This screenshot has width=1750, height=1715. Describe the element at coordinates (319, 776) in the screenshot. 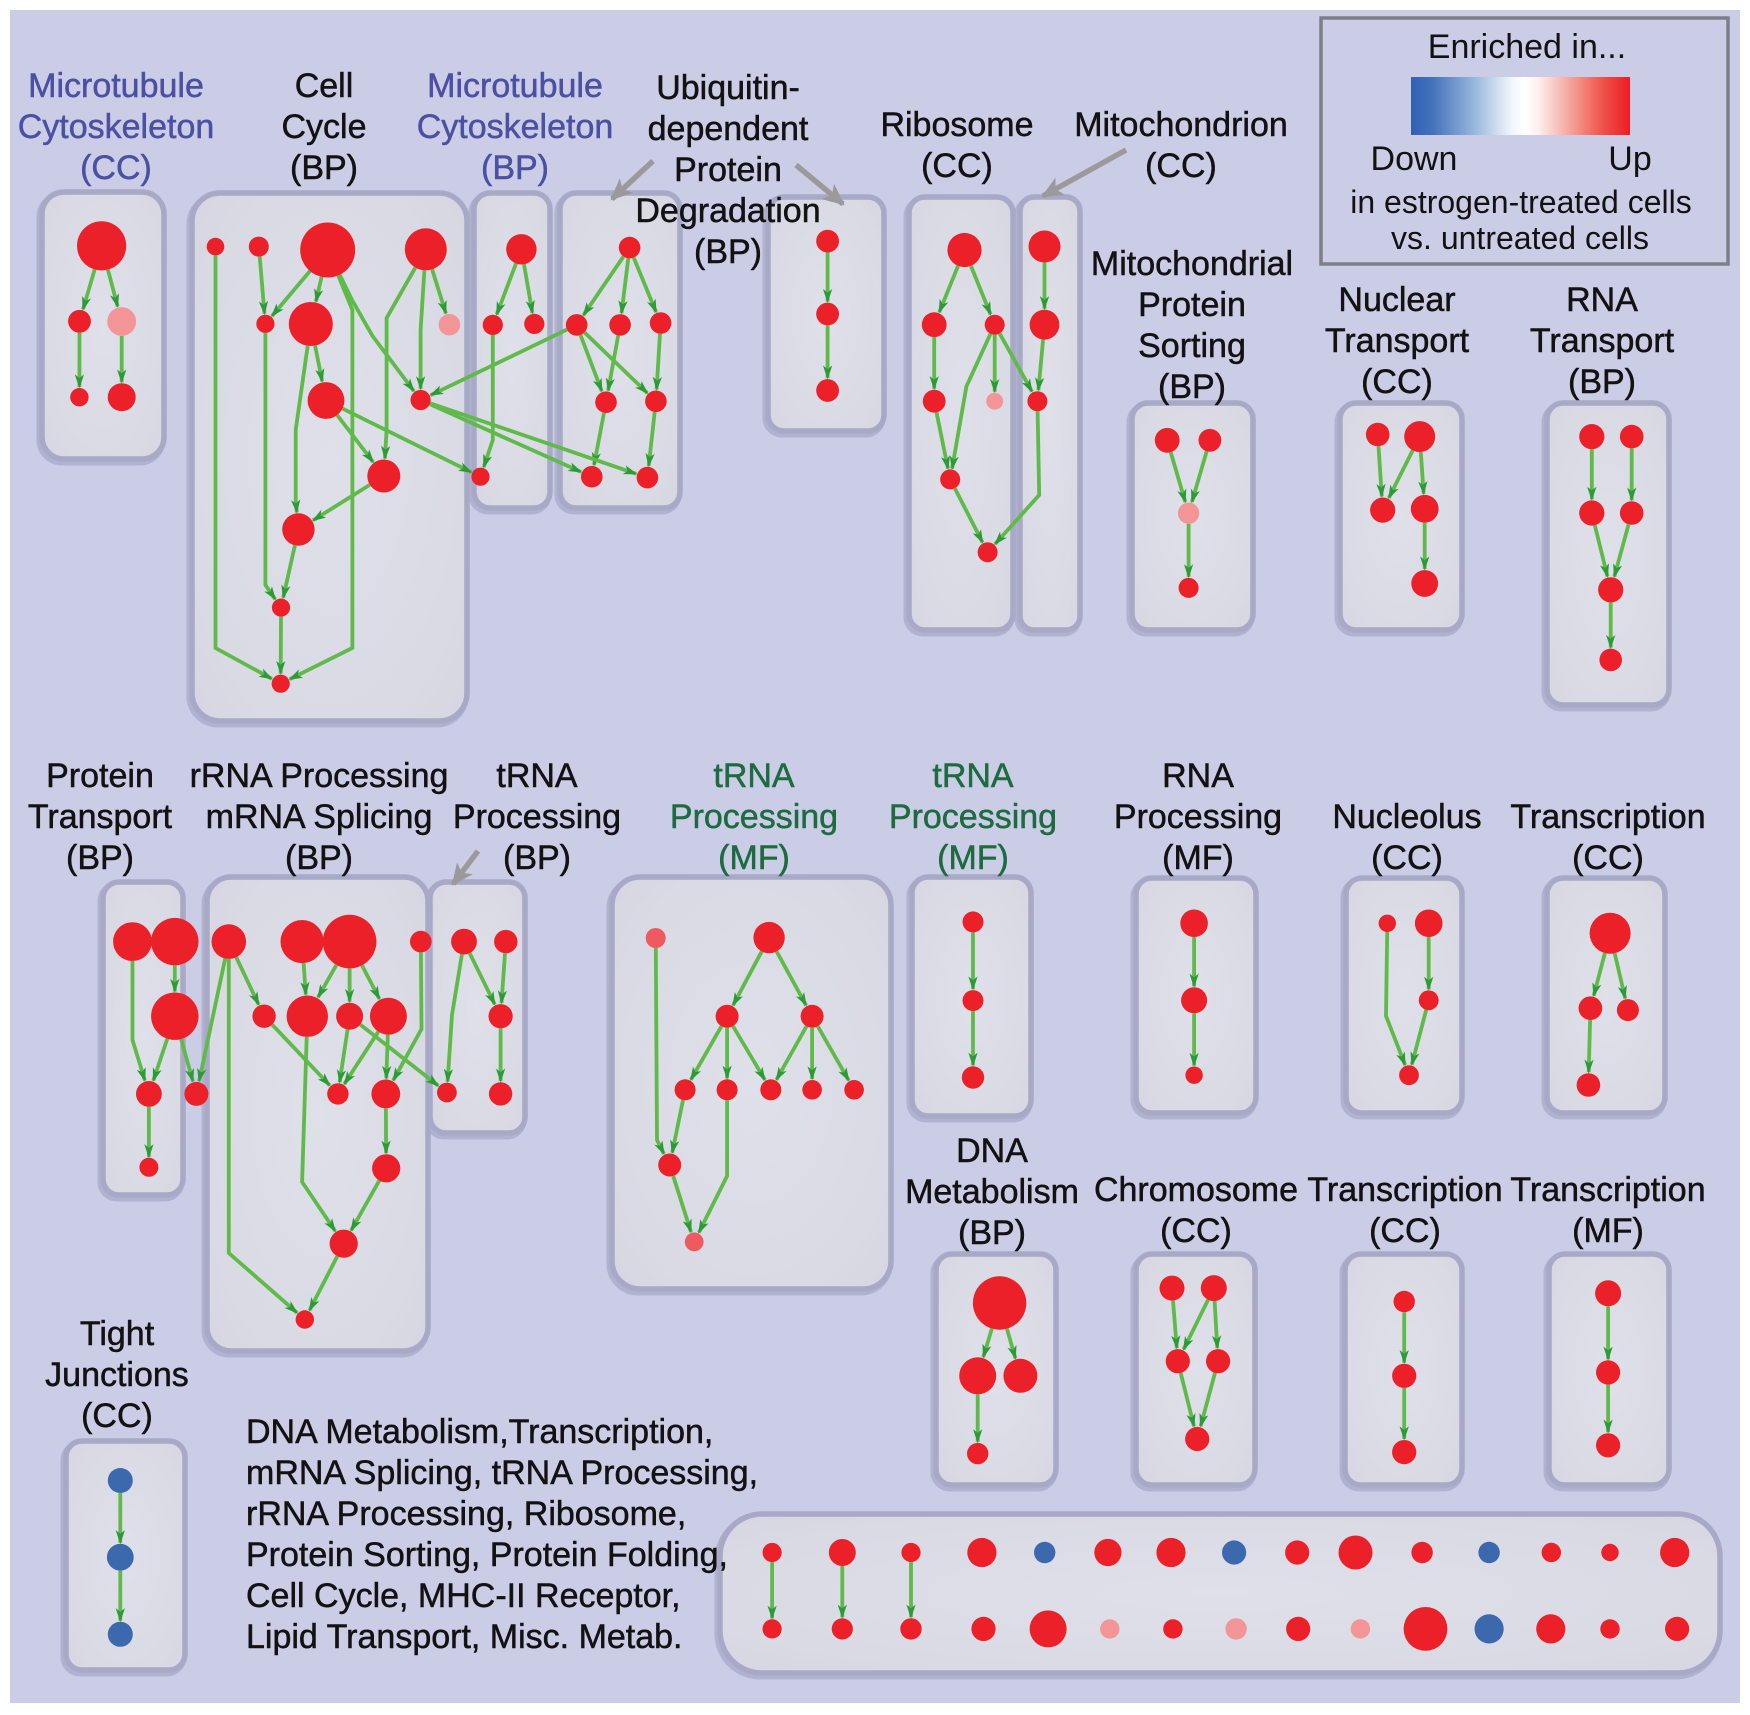

I see `svg-text: rRNA Processing` at that location.